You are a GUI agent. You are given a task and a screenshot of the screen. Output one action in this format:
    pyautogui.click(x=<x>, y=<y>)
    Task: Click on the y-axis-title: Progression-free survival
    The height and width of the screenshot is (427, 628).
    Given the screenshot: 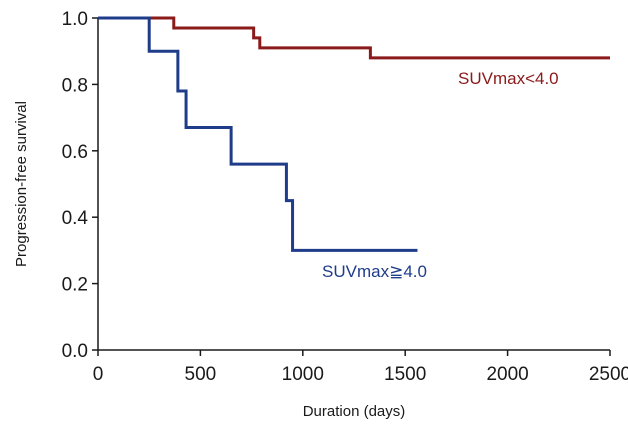 What is the action you would take?
    pyautogui.click(x=21, y=184)
    